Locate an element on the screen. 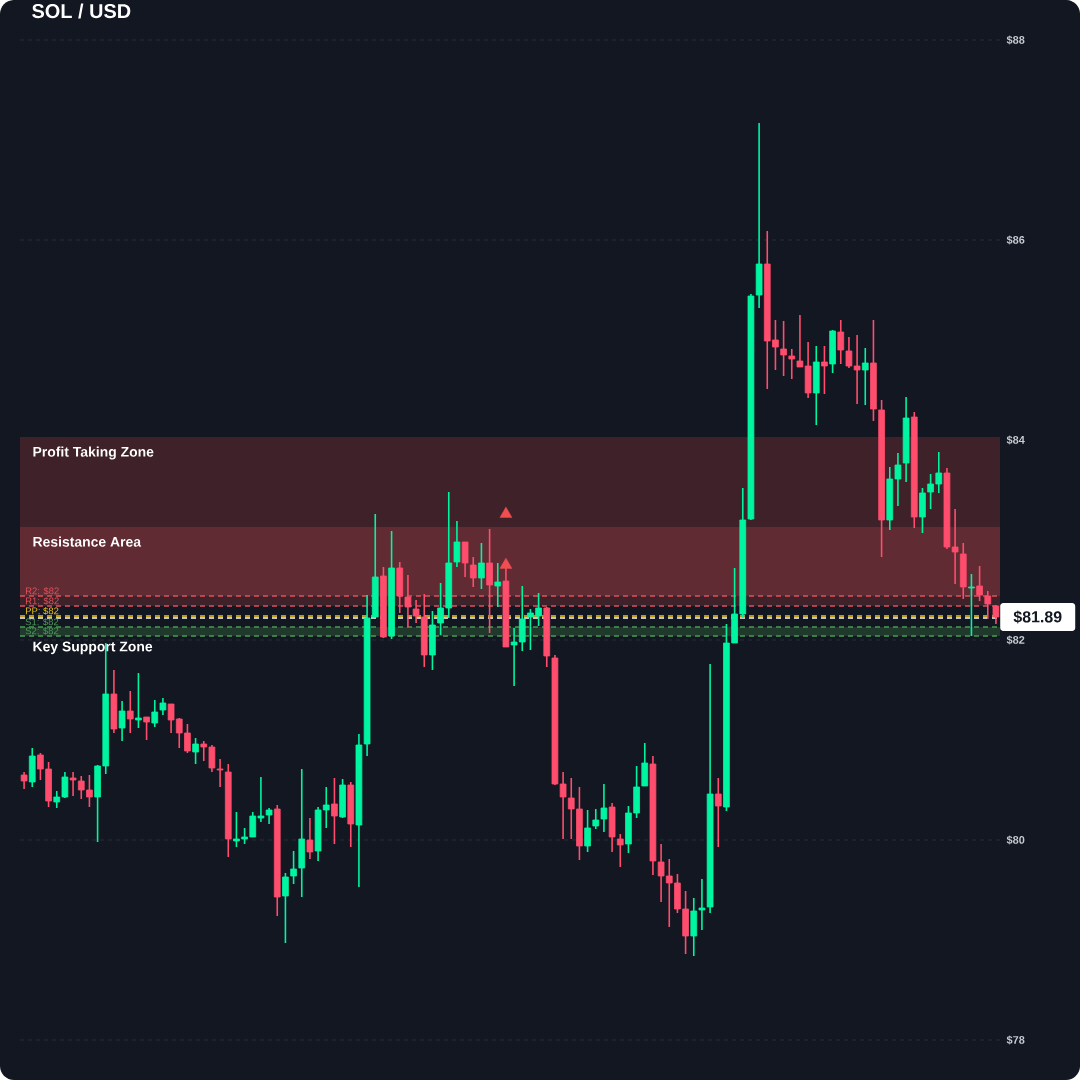  text: $81.89 is located at coordinates (1037, 617).